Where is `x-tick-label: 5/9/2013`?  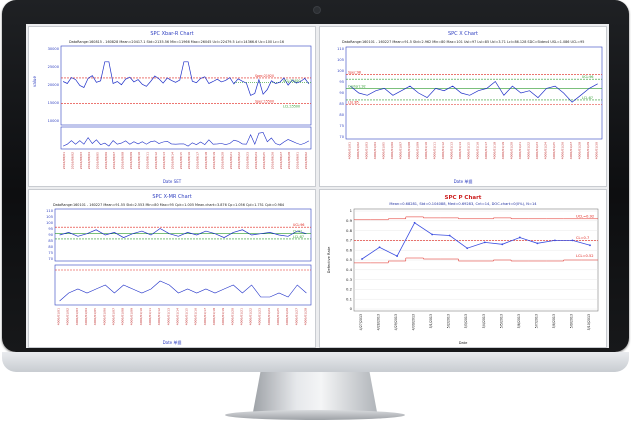
x-tick-label: 5/9/2013 is located at coordinates (571, 321).